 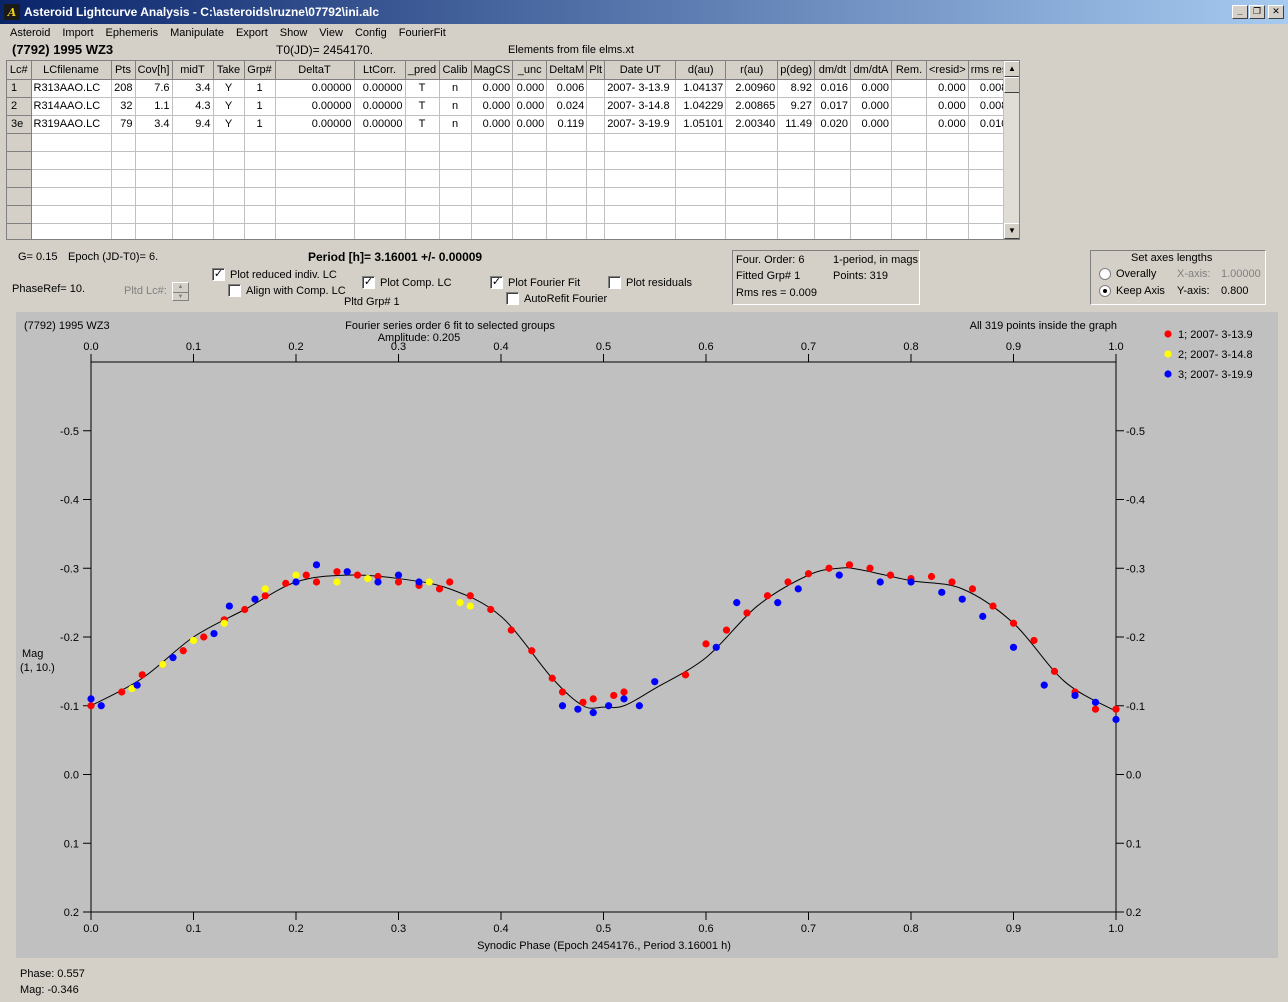 I want to click on table-cell: 9.4, so click(x=193, y=124).